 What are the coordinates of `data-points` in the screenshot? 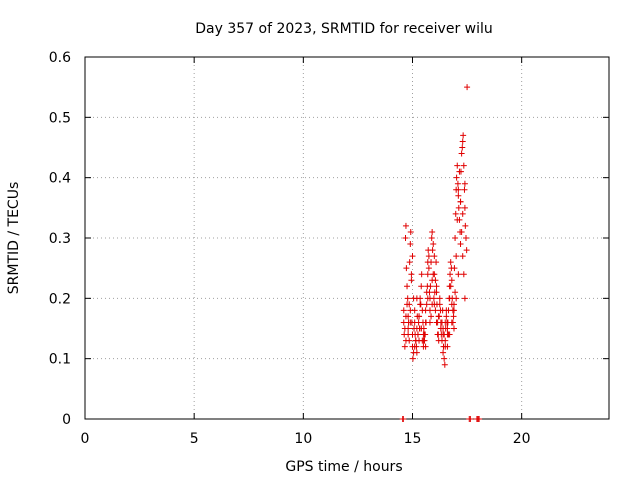 It's located at (441, 253).